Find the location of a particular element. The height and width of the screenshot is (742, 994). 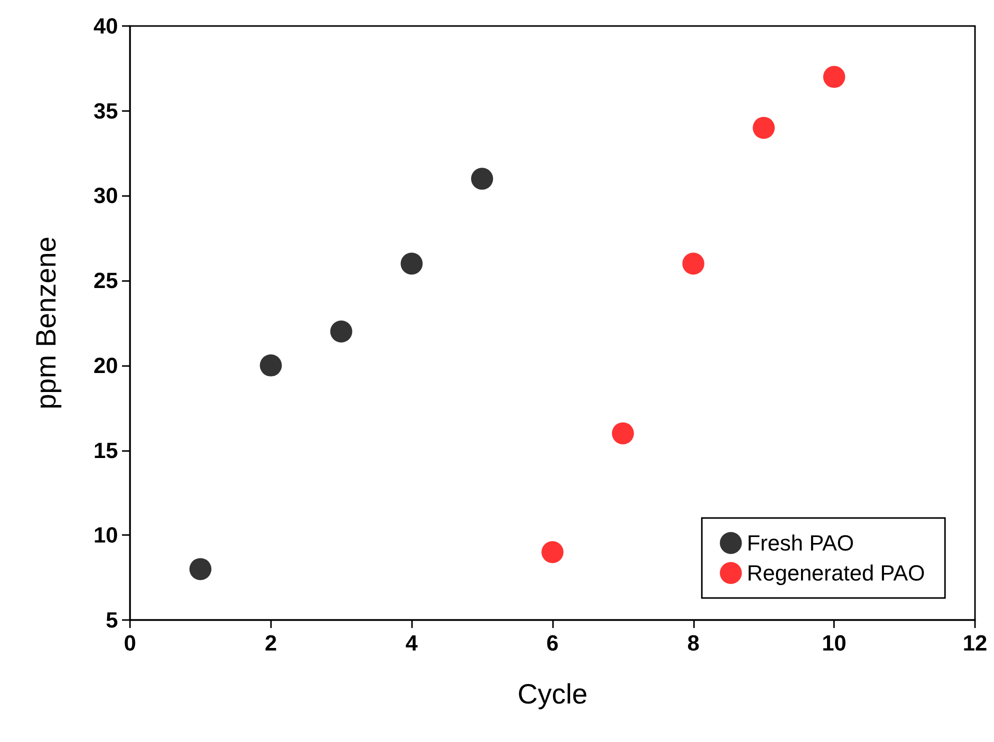

x-tick-label: 8 is located at coordinates (693, 643).